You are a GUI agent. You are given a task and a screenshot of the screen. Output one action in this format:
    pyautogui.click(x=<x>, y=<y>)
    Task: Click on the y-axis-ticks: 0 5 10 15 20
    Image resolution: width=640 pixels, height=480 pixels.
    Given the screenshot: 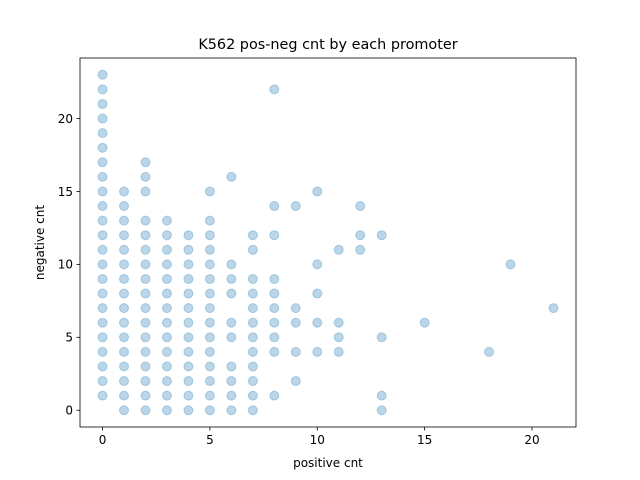 What is the action you would take?
    pyautogui.click(x=69, y=265)
    